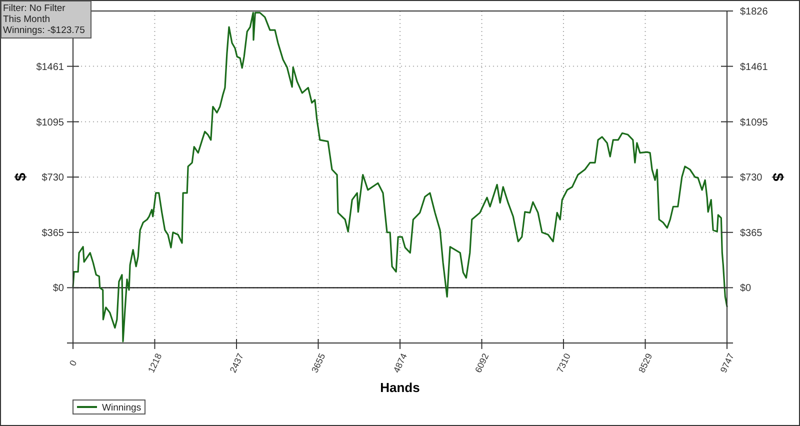 The image size is (800, 426). What do you see at coordinates (777, 177) in the screenshot?
I see `y2-axis-title: $` at bounding box center [777, 177].